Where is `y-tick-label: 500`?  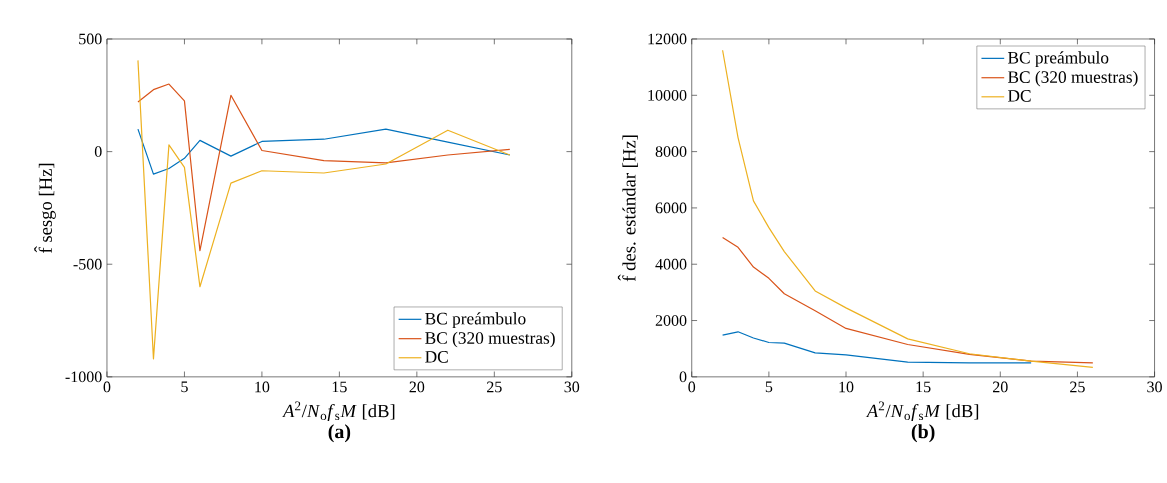 y-tick-label: 500 is located at coordinates (90, 39).